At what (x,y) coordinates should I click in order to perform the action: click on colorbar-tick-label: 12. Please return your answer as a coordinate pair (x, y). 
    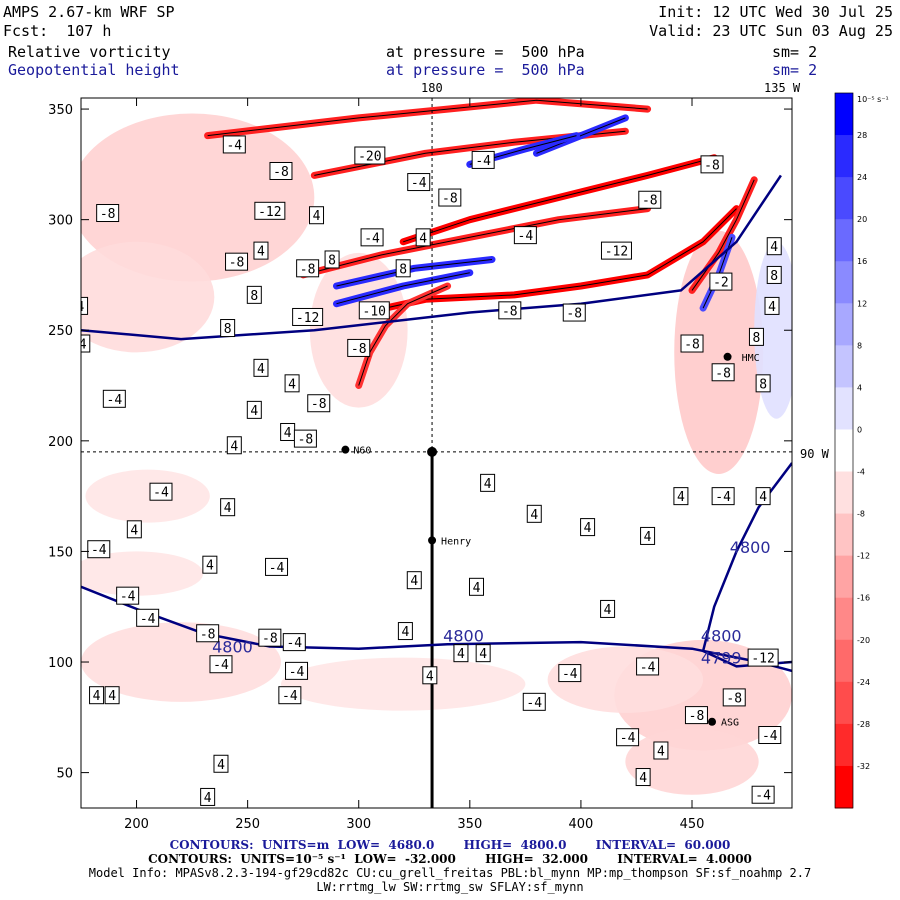
    Looking at the image, I should click on (862, 303).